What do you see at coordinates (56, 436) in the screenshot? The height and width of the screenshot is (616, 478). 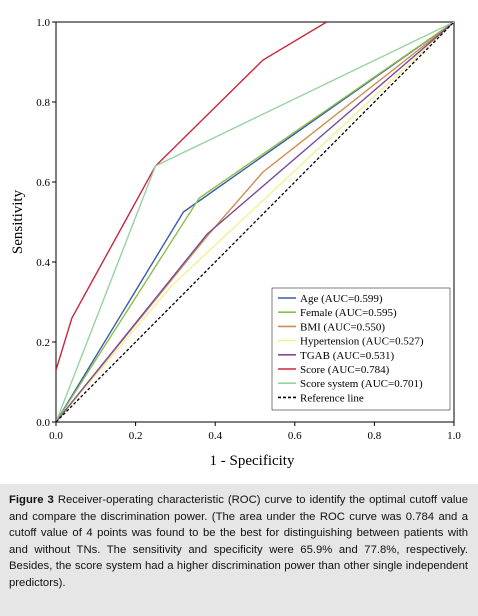 I see `x-tick-label: 0.0` at bounding box center [56, 436].